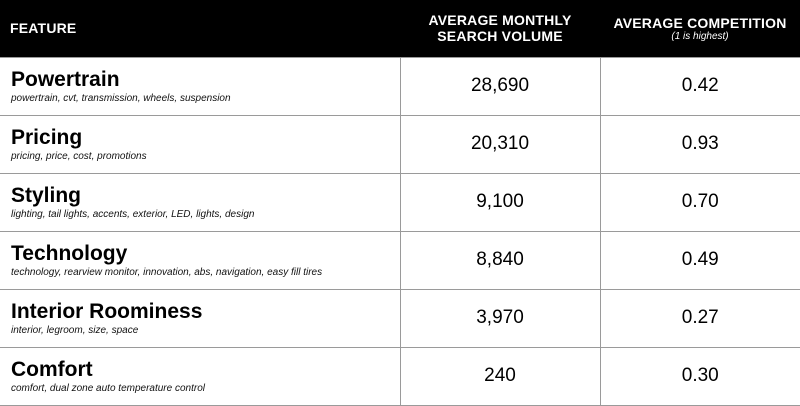  Describe the element at coordinates (500, 260) in the screenshot. I see `search-volume-cell: 8,840` at that location.